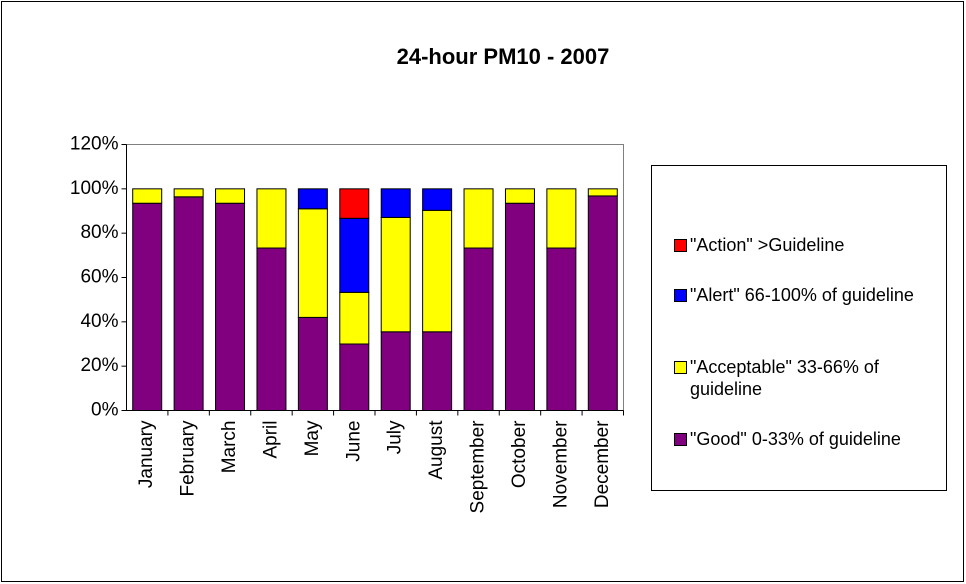 The width and height of the screenshot is (966, 584). Describe the element at coordinates (519, 454) in the screenshot. I see `x-tick-label: October` at that location.